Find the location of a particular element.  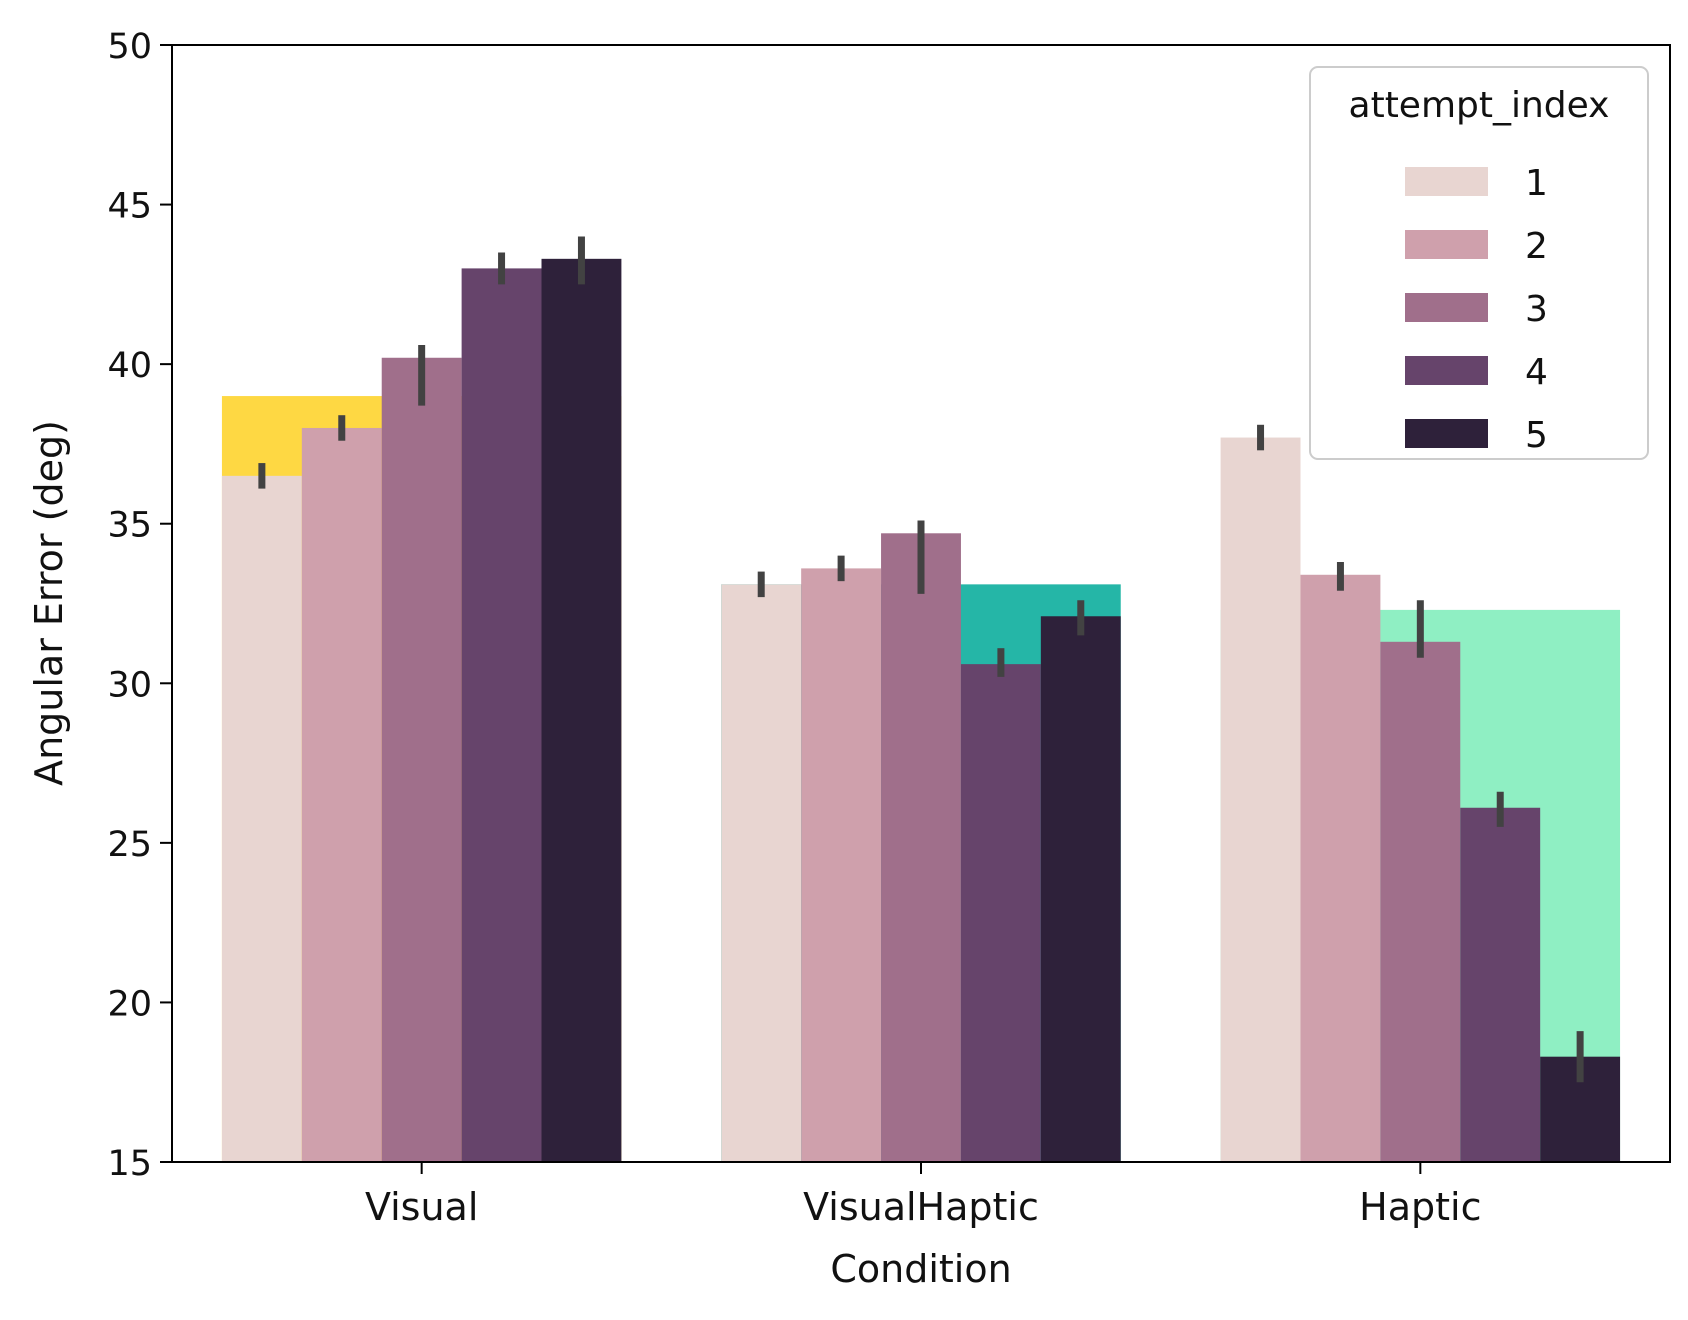

legend: attempt_index 1 2 3 4 5 is located at coordinates (1479, 263).